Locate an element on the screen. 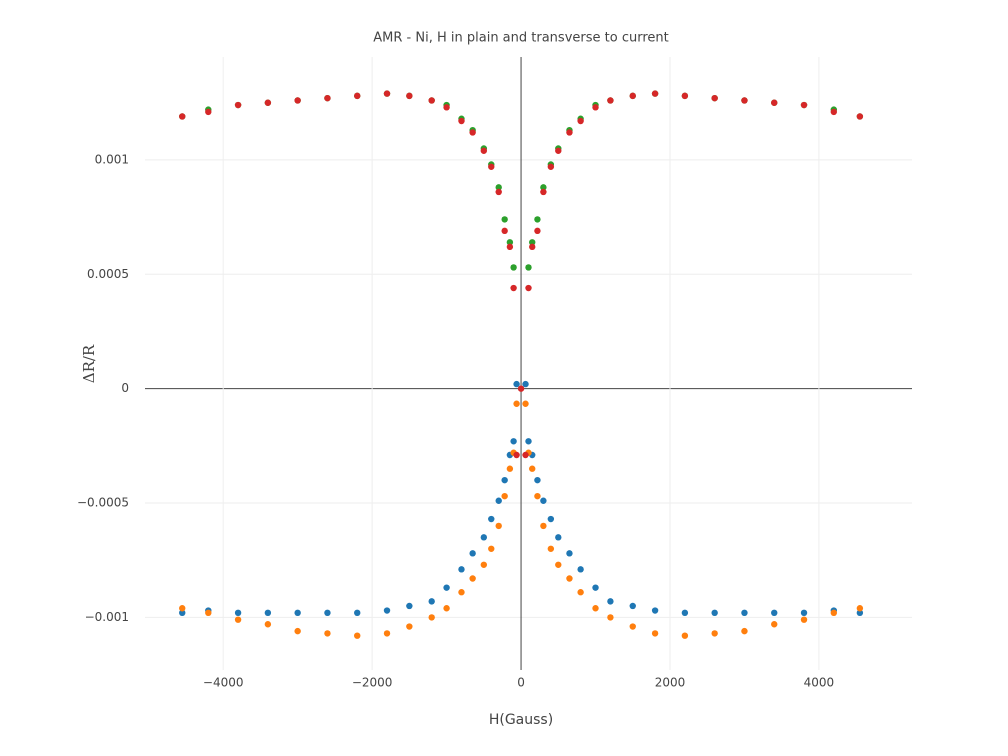 Image resolution: width=1008 pixels, height=756 pixels. y-tick-label: 0 is located at coordinates (125, 388).